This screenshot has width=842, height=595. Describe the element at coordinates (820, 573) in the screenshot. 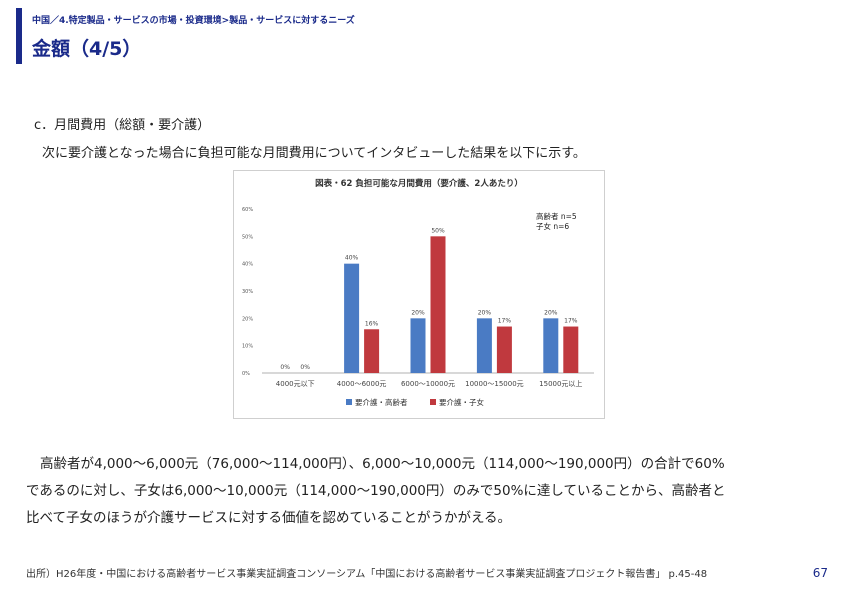

I see `page-number: 67` at that location.